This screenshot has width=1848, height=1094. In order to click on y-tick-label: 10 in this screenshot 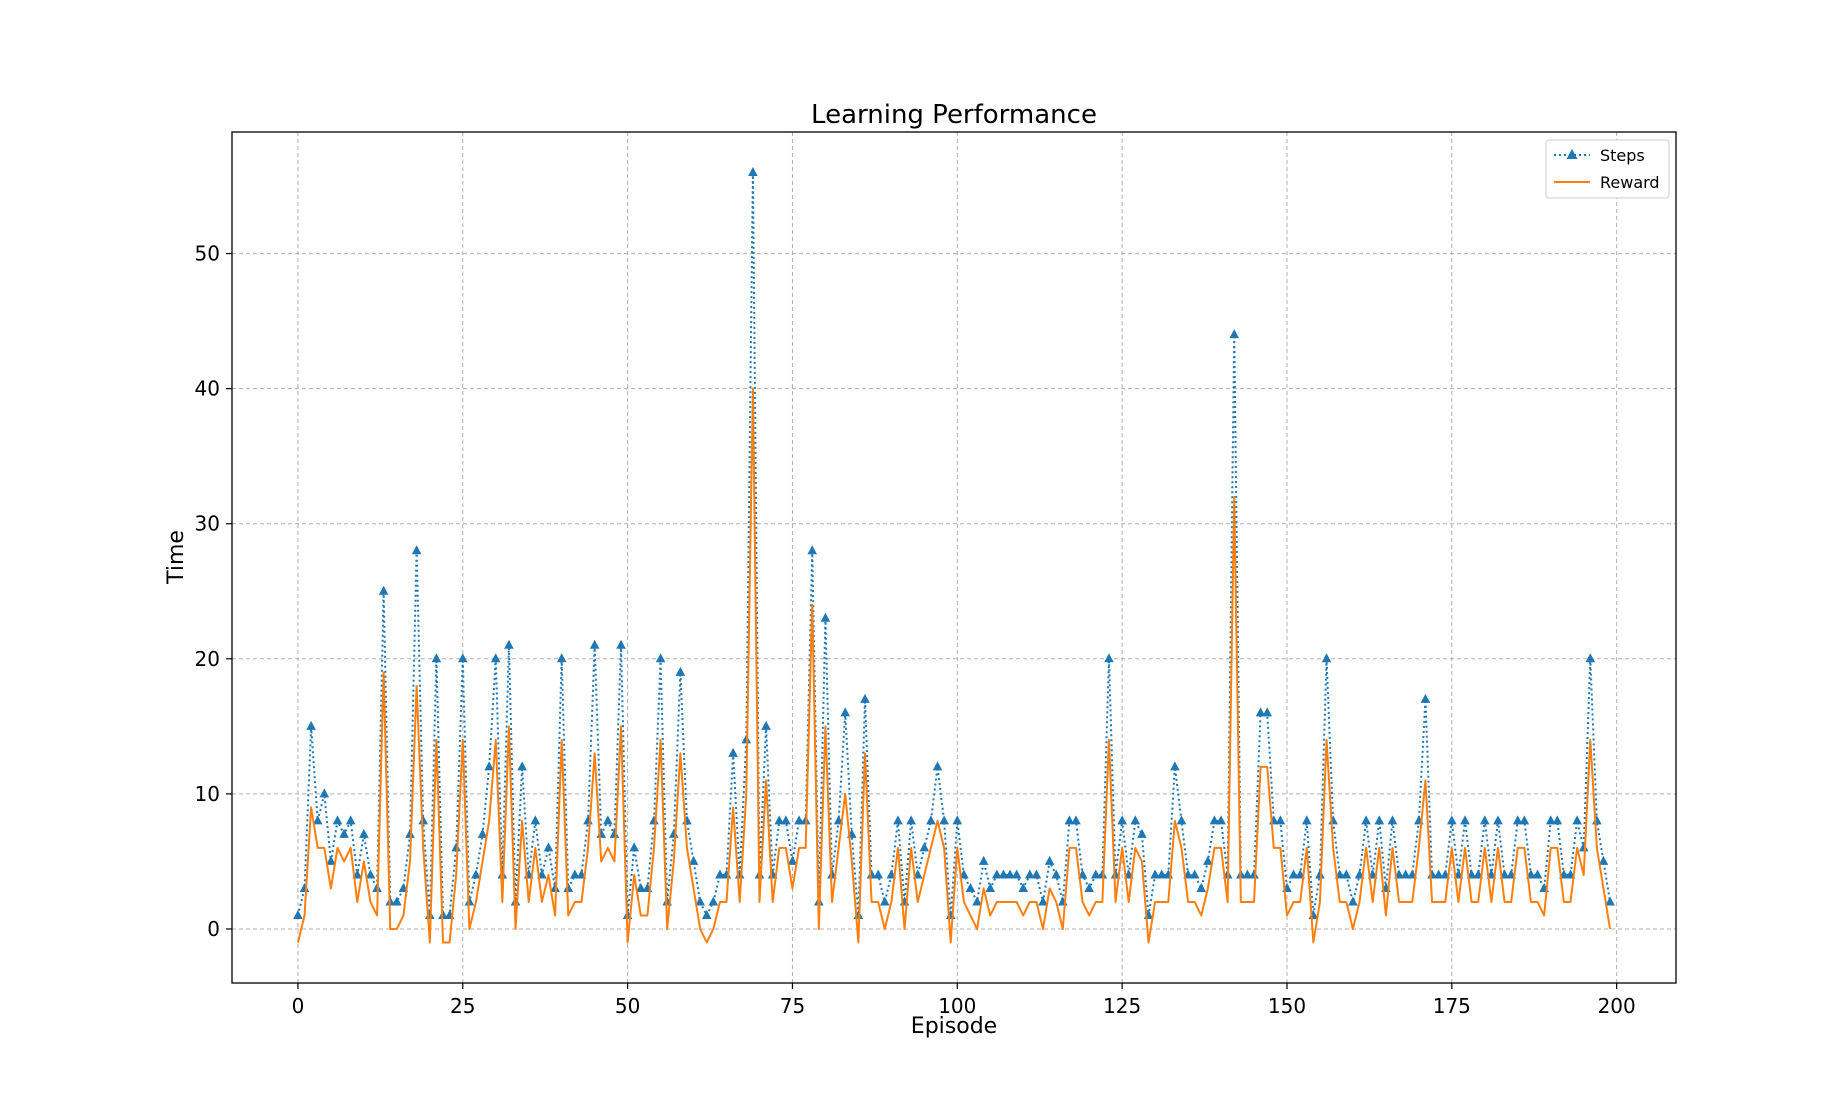, I will do `click(207, 794)`.